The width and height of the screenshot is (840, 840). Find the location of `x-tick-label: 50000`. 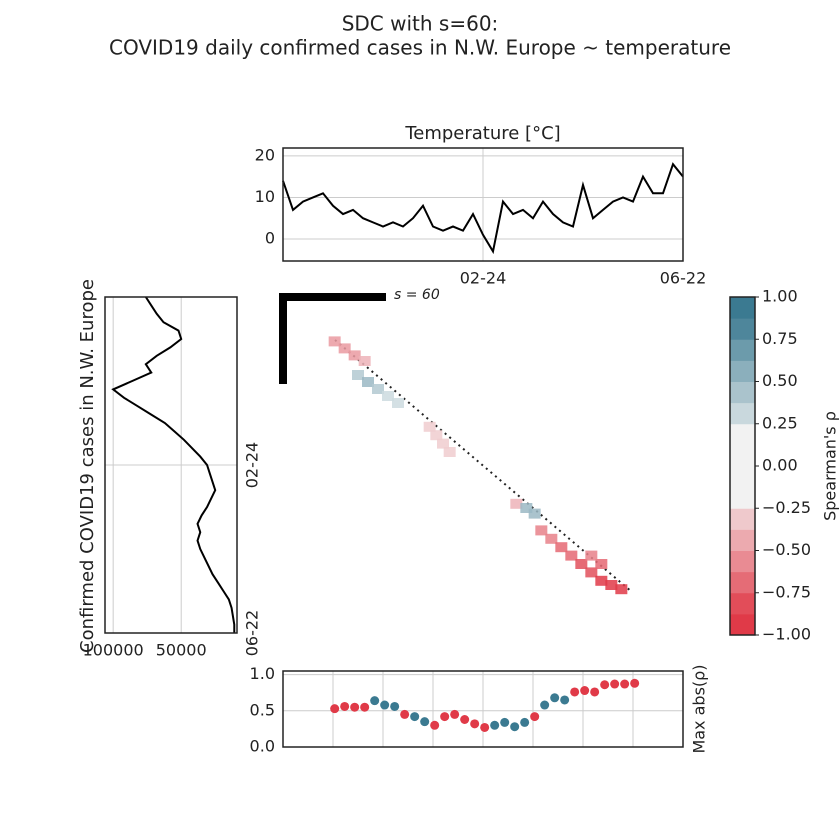

x-tick-label: 50000 is located at coordinates (181, 650).